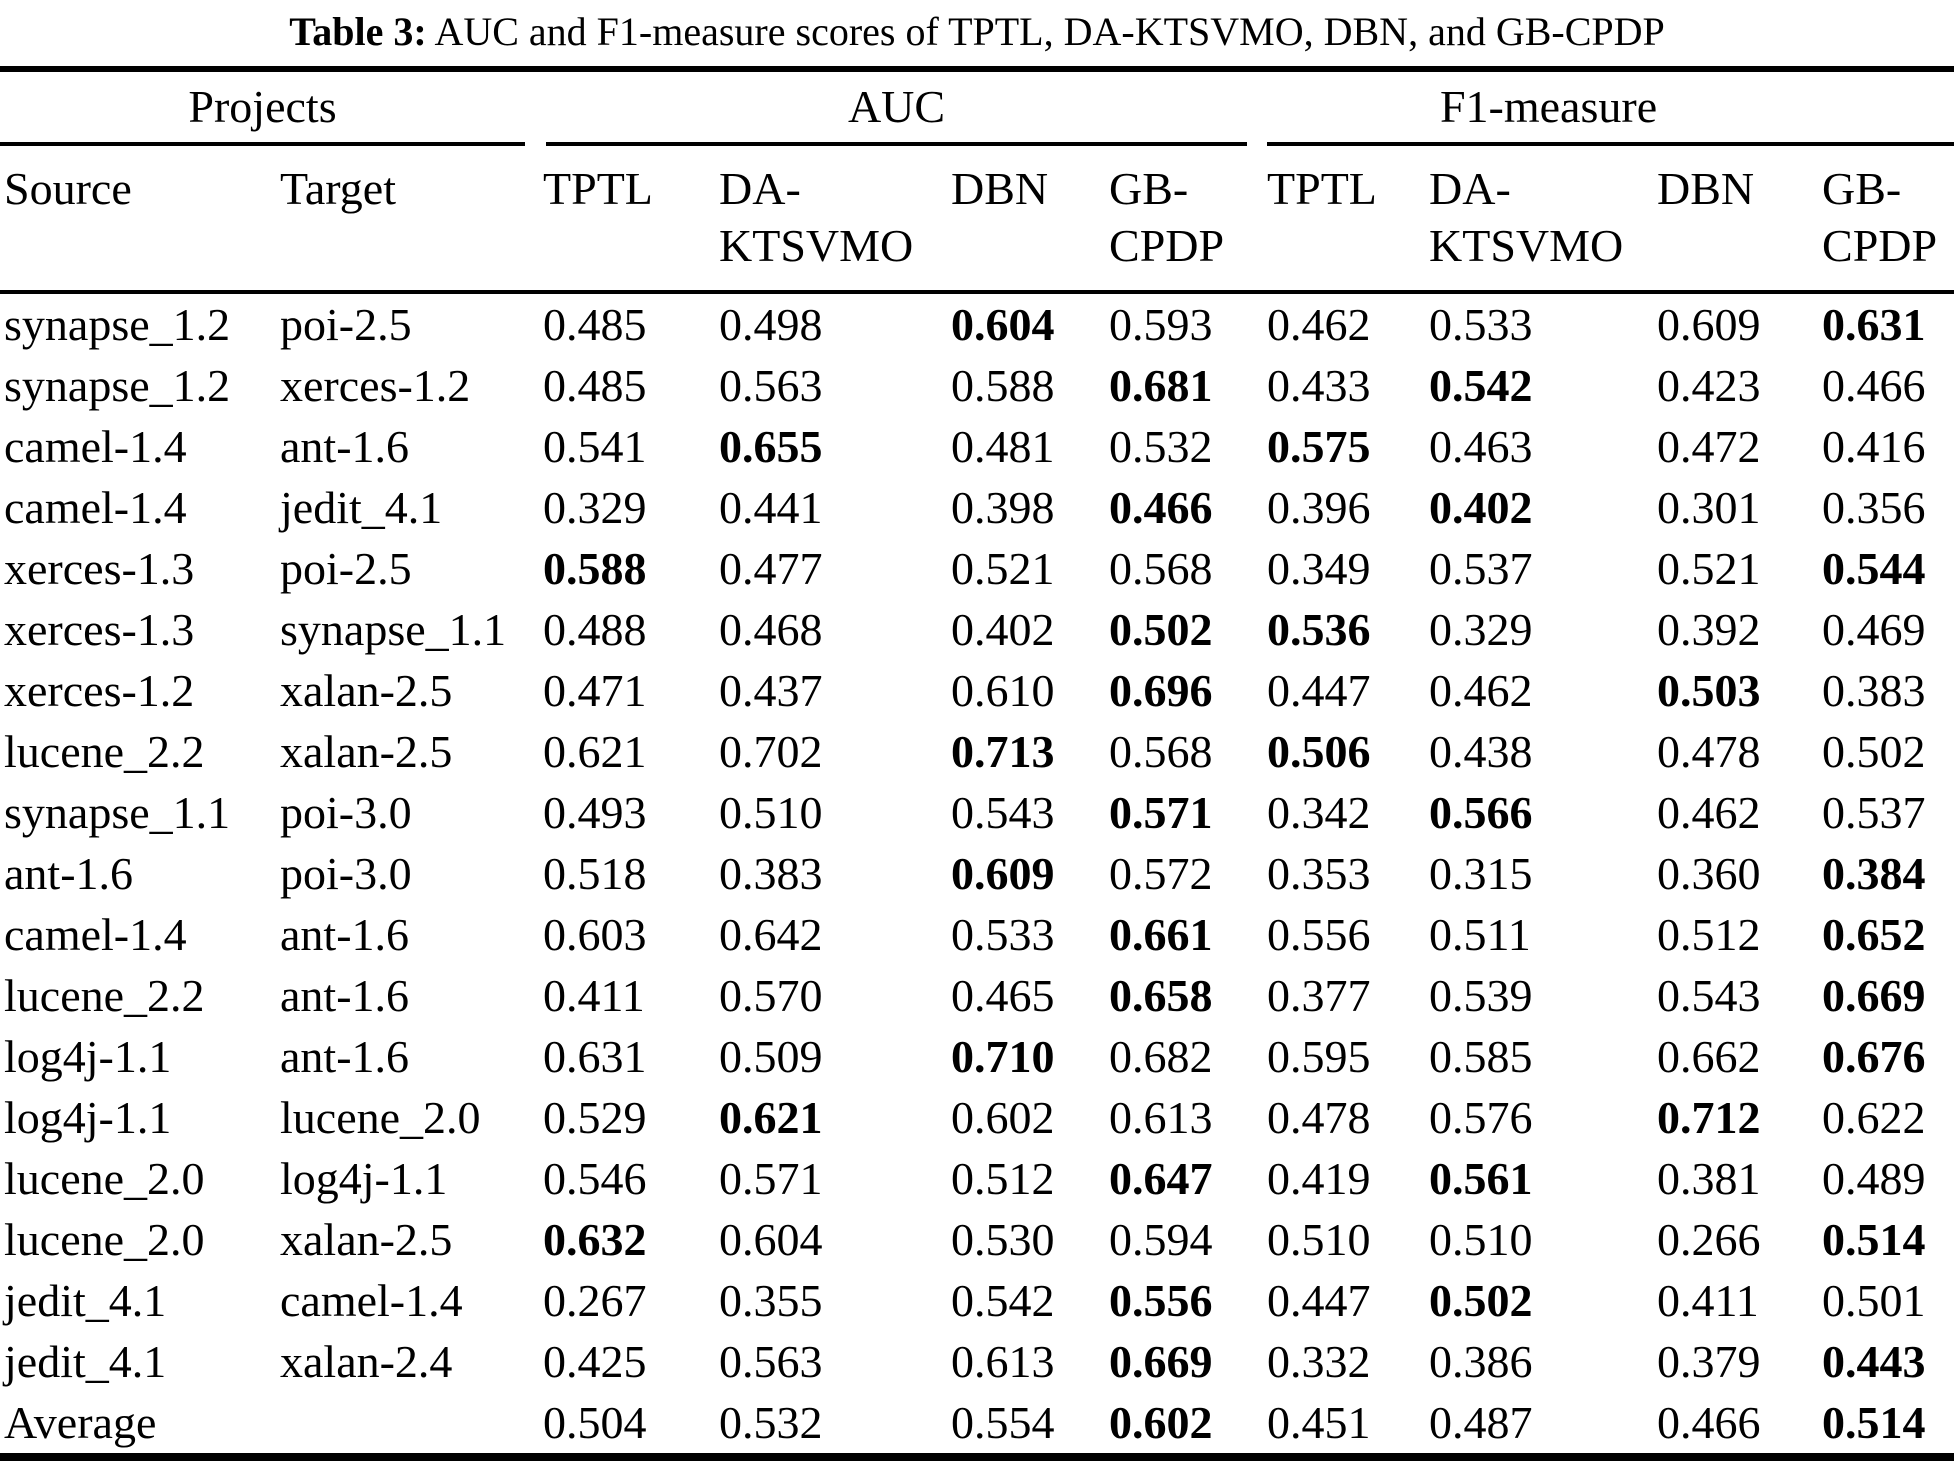 Image resolution: width=1954 pixels, height=1462 pixels. Describe the element at coordinates (771, 446) in the screenshot. I see `auc-da-ktsvmo-cell: 0.655` at that location.